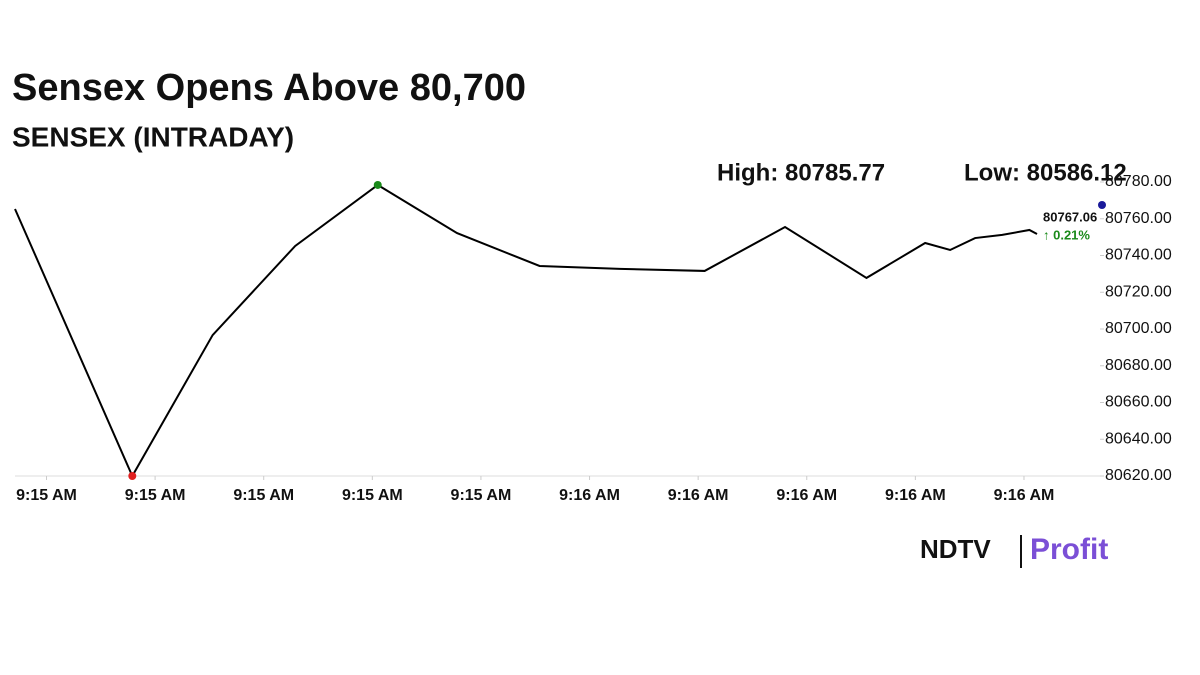 The width and height of the screenshot is (1200, 675). Describe the element at coordinates (1138, 328) in the screenshot. I see `y-tick-label: 80700.00` at that location.